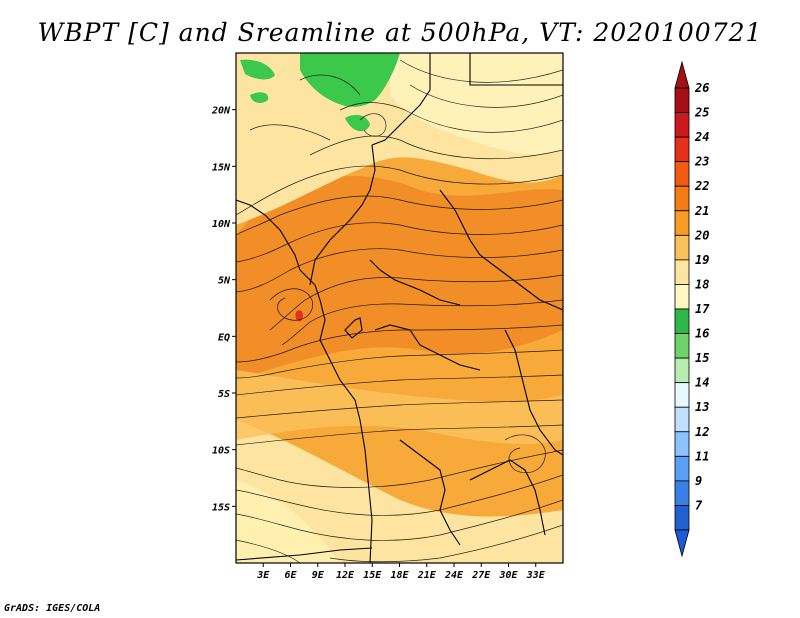 The height and width of the screenshot is (618, 800). Describe the element at coordinates (481, 575) in the screenshot. I see `x-tick-label: 27E` at that location.